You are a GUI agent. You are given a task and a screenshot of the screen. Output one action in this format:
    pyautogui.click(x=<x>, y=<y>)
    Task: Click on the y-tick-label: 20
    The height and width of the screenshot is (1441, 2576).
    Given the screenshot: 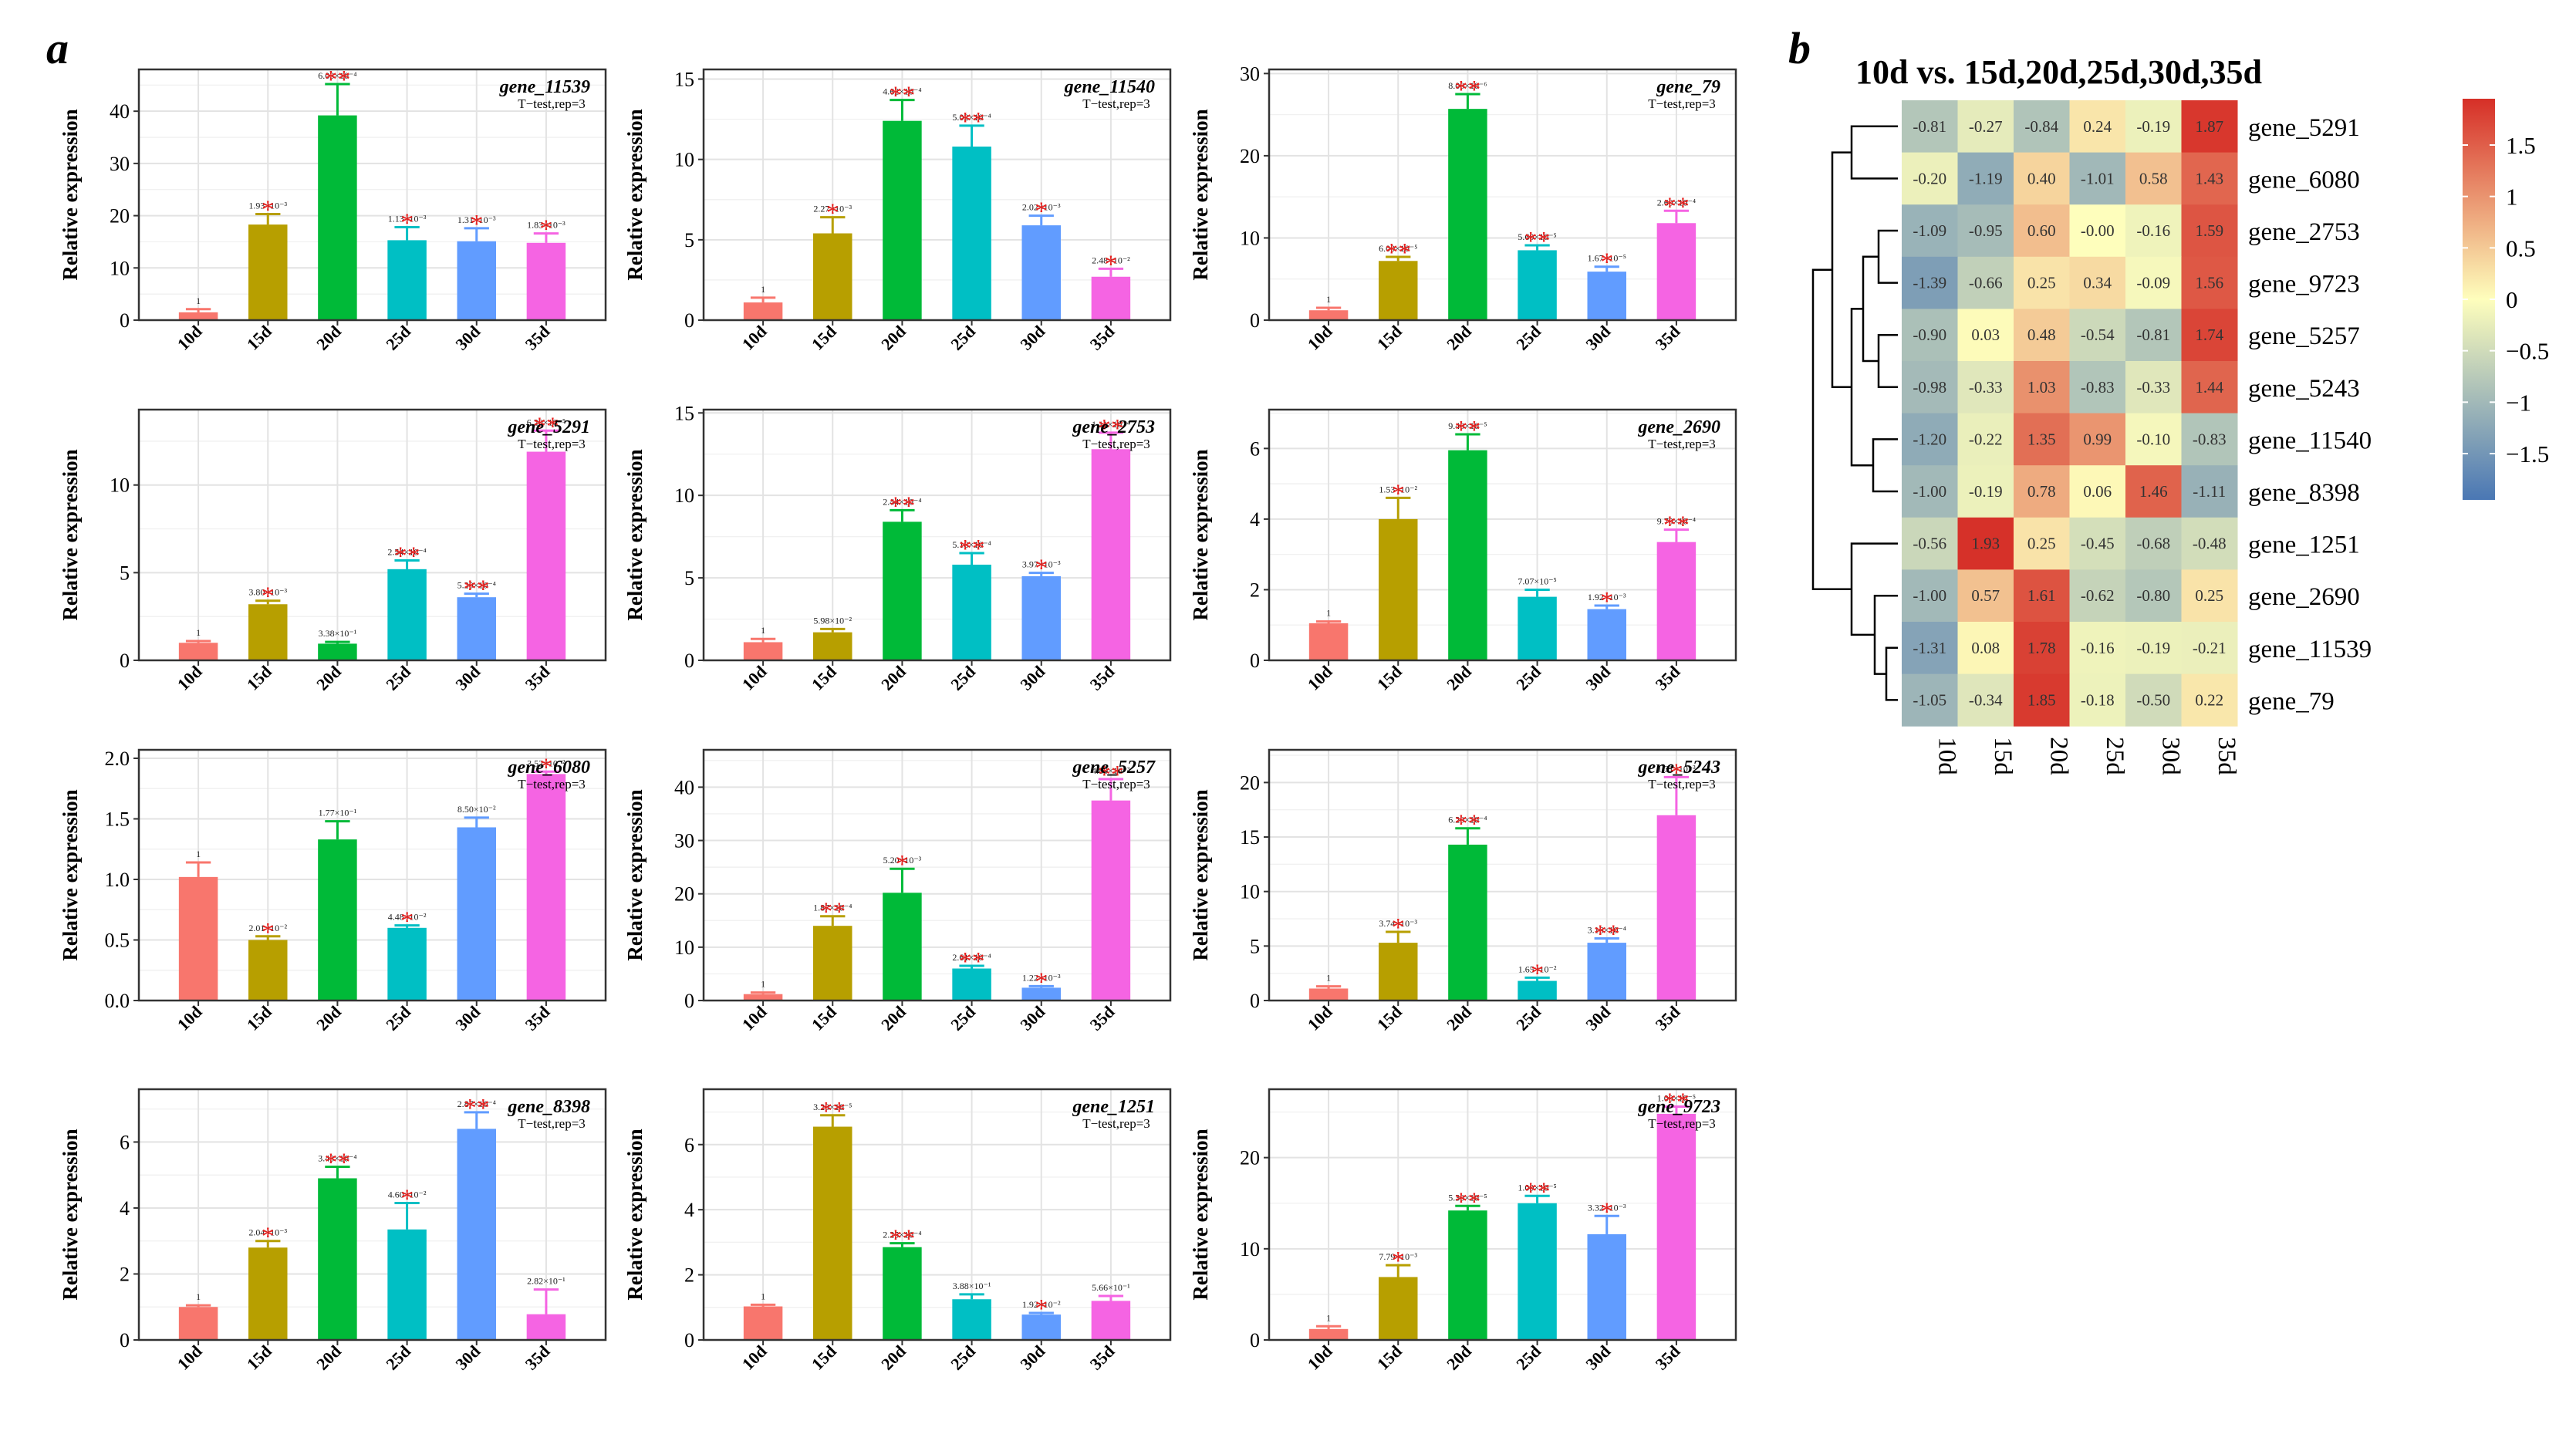 What is the action you would take?
    pyautogui.click(x=1250, y=1158)
    